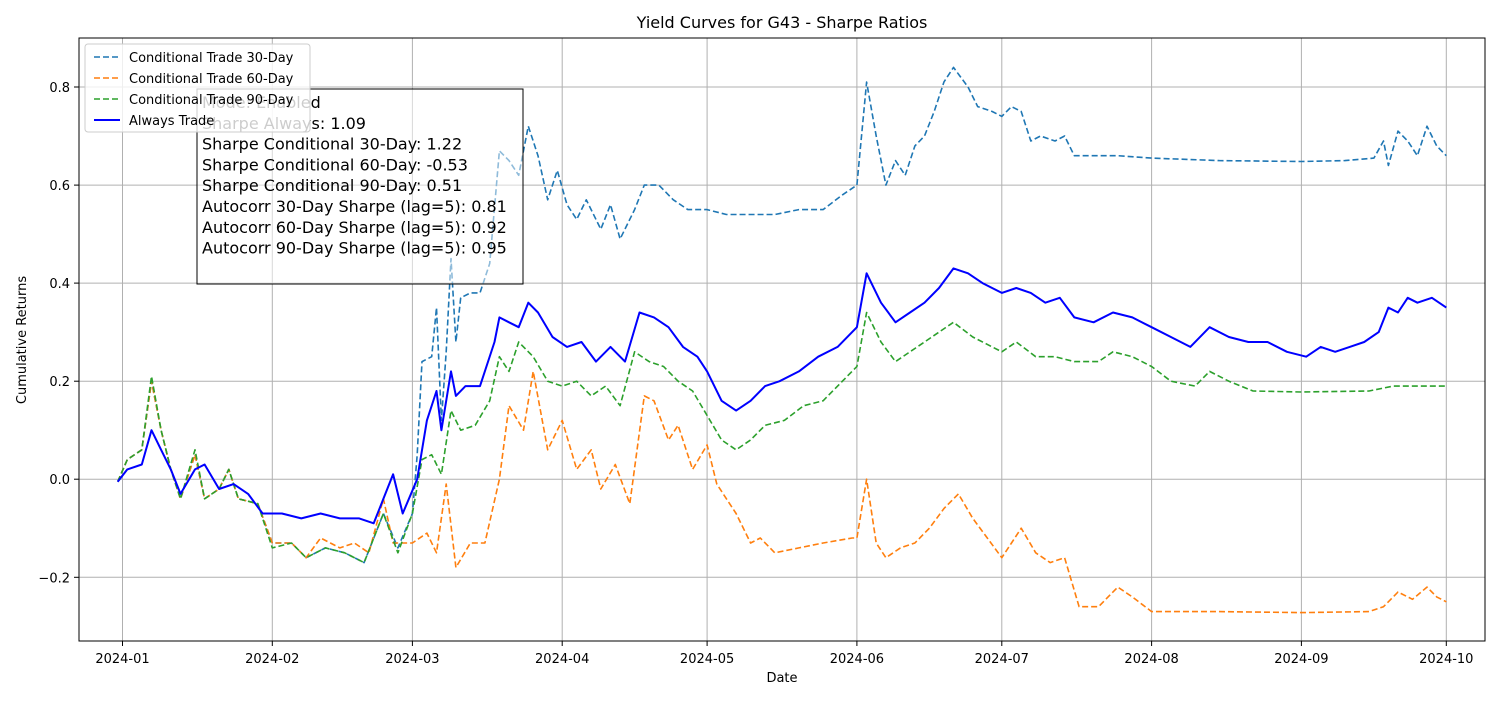 The height and width of the screenshot is (704, 1500). What do you see at coordinates (211, 58) in the screenshot?
I see `legend-label: Conditional Trade 30-Day` at bounding box center [211, 58].